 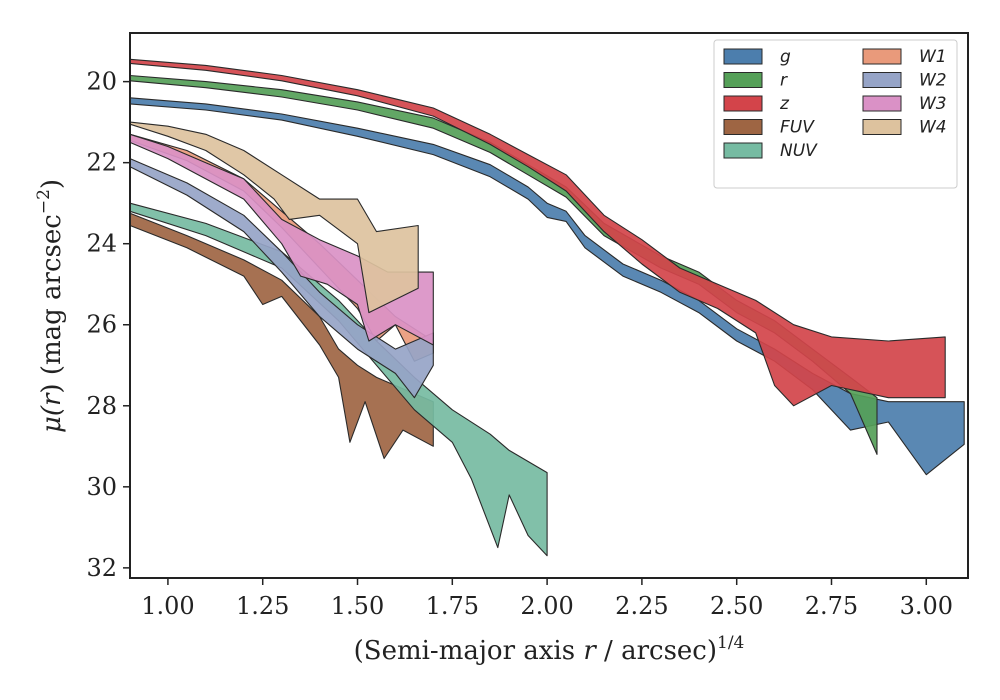 What do you see at coordinates (831, 606) in the screenshot?
I see `x-tick-label: 2.75` at bounding box center [831, 606].